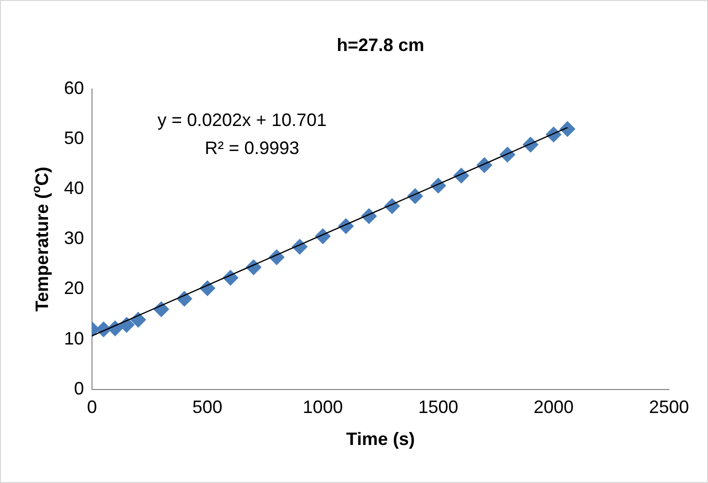  Describe the element at coordinates (242, 120) in the screenshot. I see `annotation: y = 0.0202x + 10.701` at that location.